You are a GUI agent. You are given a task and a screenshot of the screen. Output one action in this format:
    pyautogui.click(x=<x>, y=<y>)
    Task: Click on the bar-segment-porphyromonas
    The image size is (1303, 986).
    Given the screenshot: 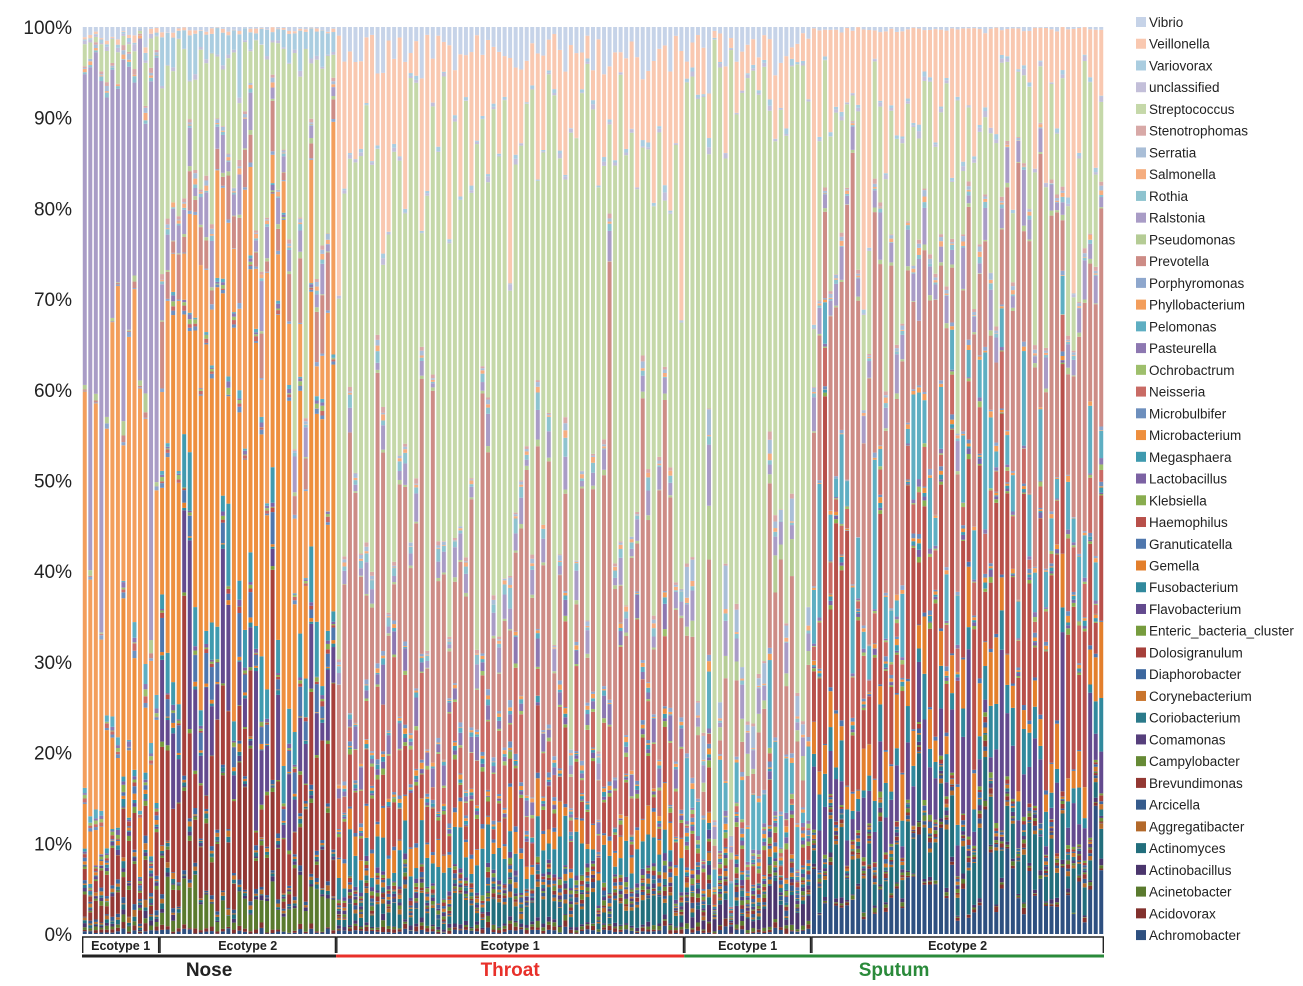 What is the action you would take?
    pyautogui.click(x=670, y=710)
    